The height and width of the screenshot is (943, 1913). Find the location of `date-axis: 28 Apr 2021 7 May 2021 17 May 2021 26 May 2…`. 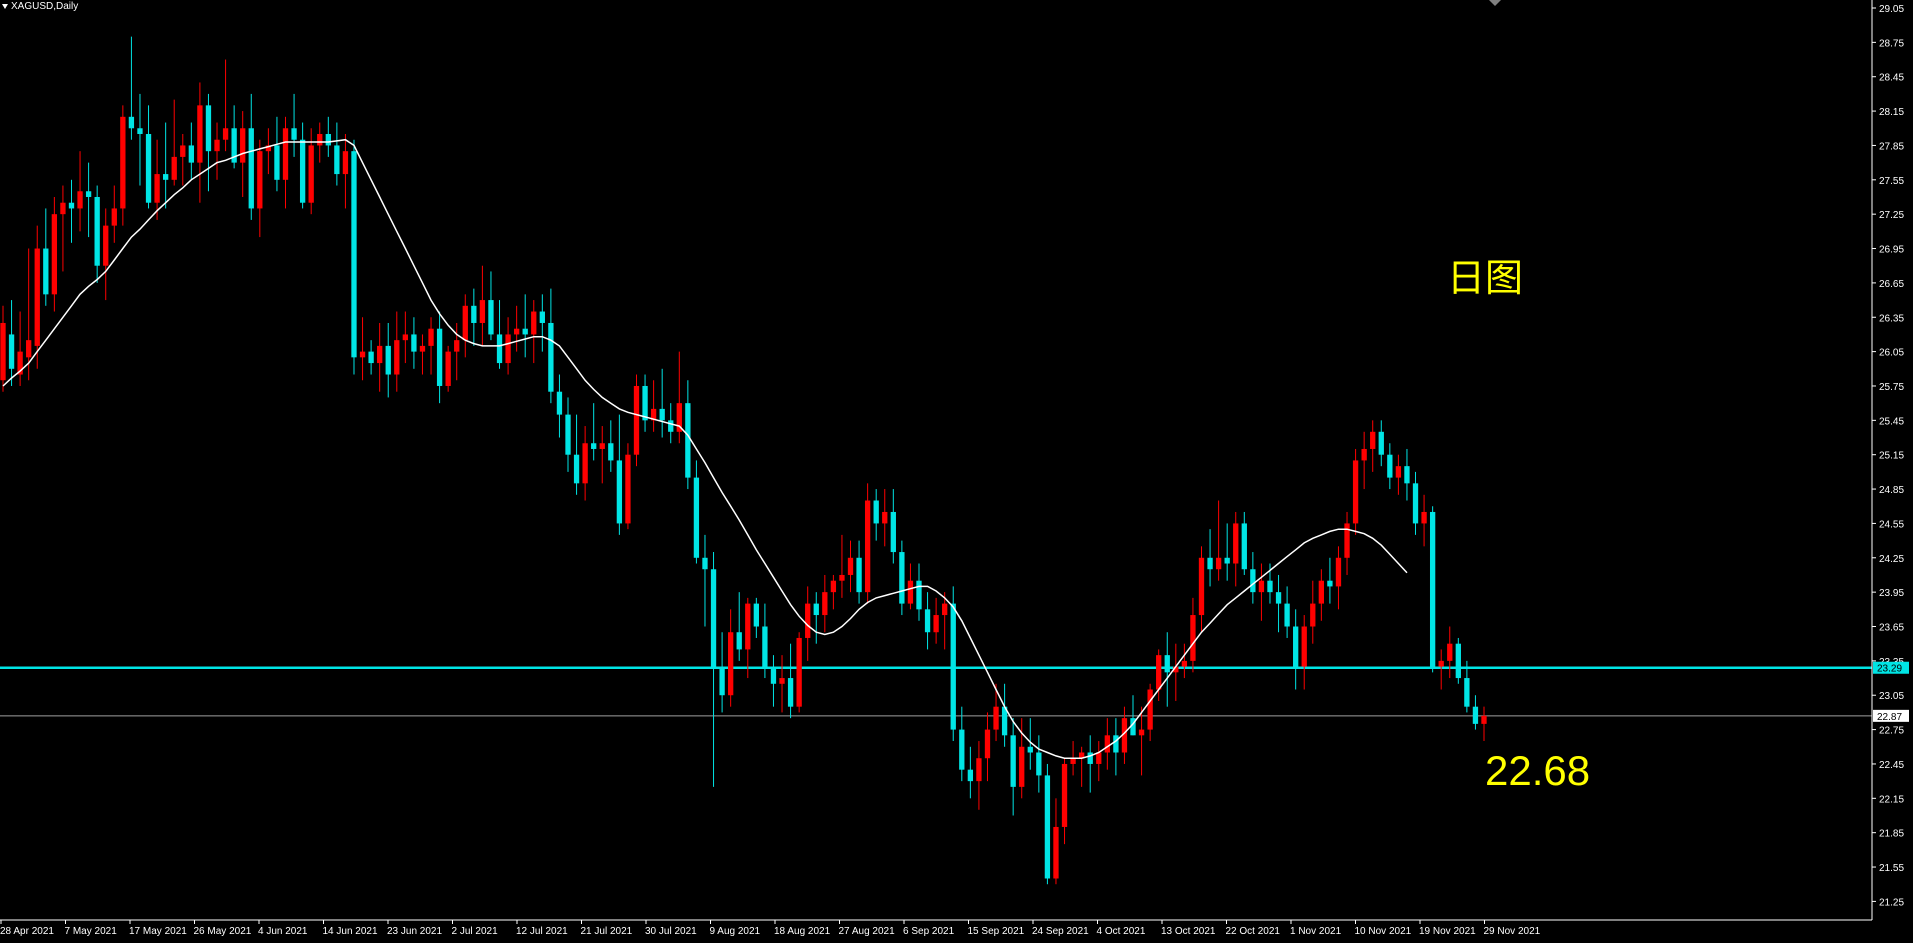

date-axis: 28 Apr 2021 7 May 2021 17 May 2021 26 May 2… is located at coordinates (936, 928).